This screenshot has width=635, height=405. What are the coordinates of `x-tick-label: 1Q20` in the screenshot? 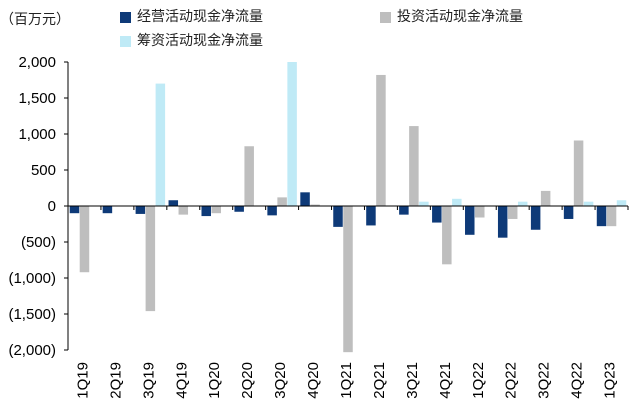 It's located at (214, 380).